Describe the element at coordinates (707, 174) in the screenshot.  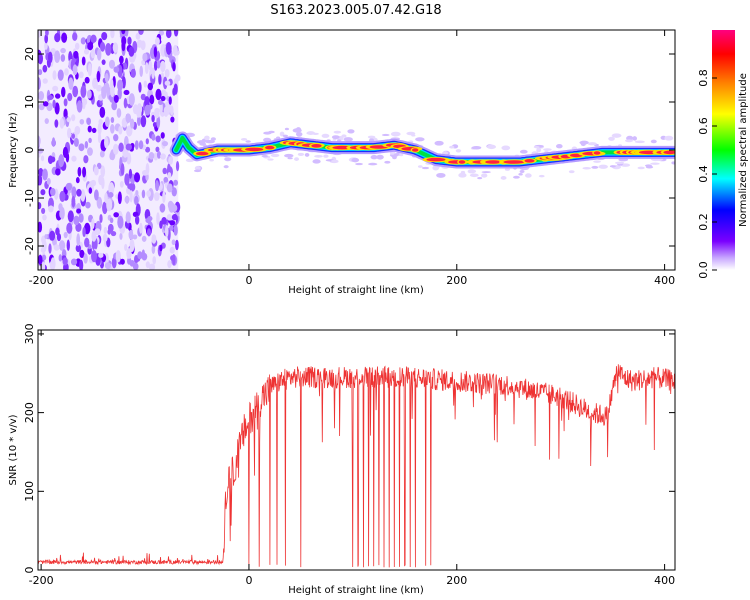
I see `colorbar-ticks: 0.0 0.2 0.4 0.6 0.8` at that location.